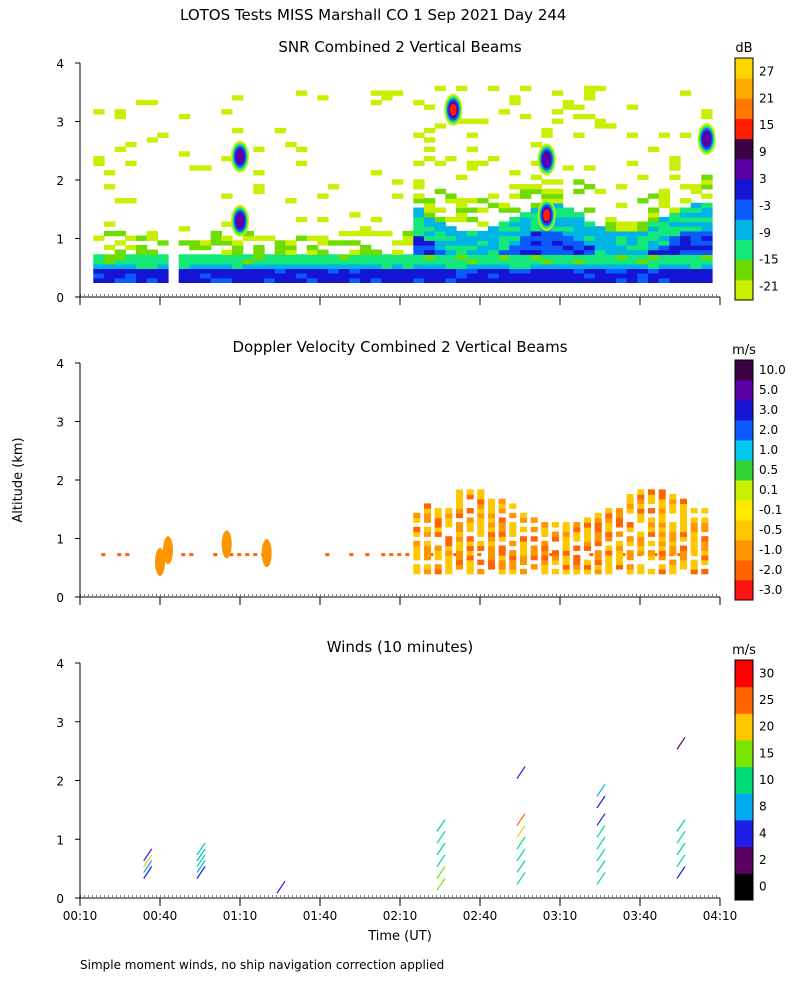  I want to click on snr-colorbar-tick: 27, so click(766, 71).